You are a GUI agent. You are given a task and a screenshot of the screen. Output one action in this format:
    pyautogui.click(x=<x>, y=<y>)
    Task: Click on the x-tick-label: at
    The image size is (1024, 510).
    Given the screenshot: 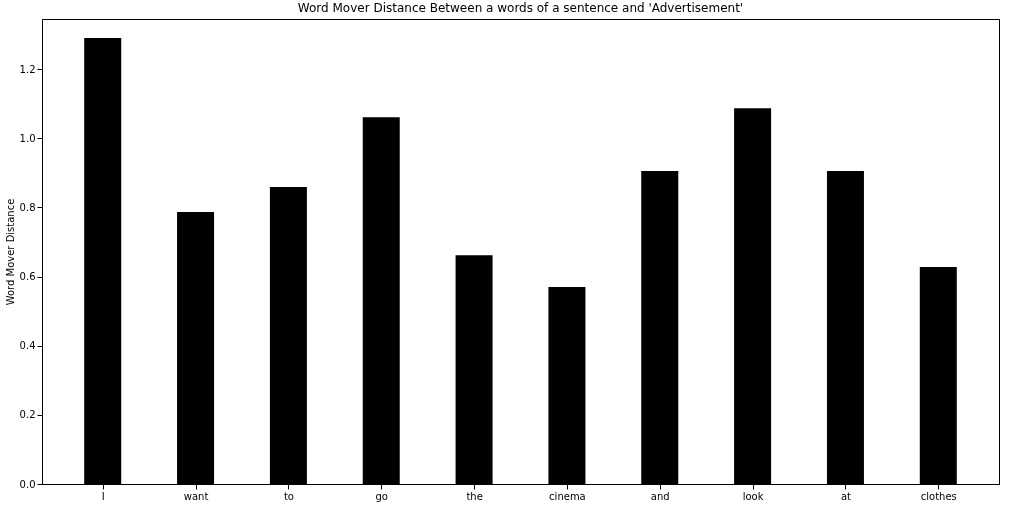 What is the action you would take?
    pyautogui.click(x=846, y=496)
    